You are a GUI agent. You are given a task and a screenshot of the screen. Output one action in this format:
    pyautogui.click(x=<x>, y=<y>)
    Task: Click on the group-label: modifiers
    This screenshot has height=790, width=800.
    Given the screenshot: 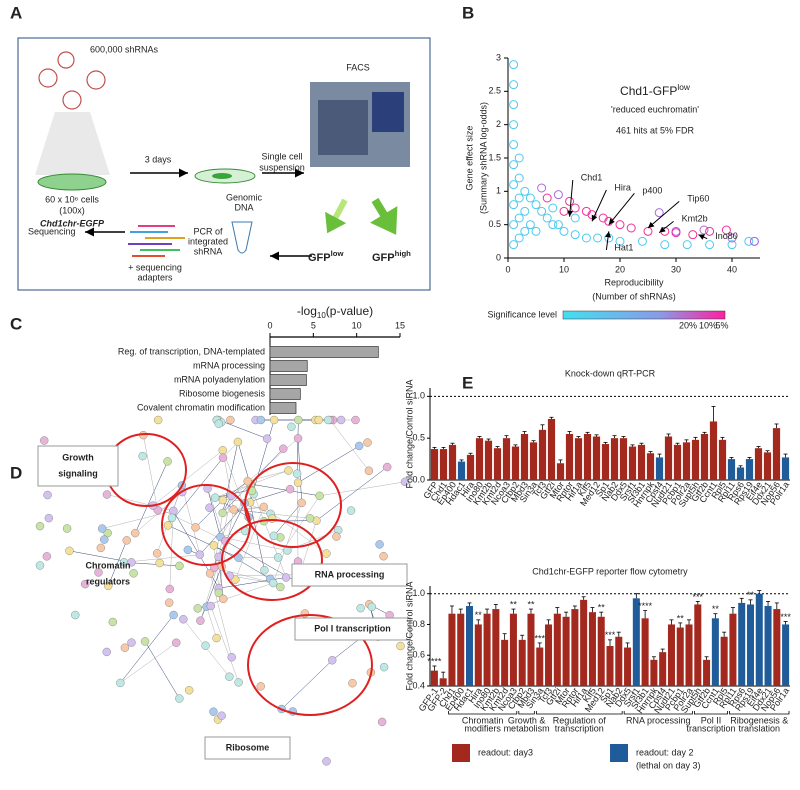 What is the action you would take?
    pyautogui.click(x=482, y=728)
    